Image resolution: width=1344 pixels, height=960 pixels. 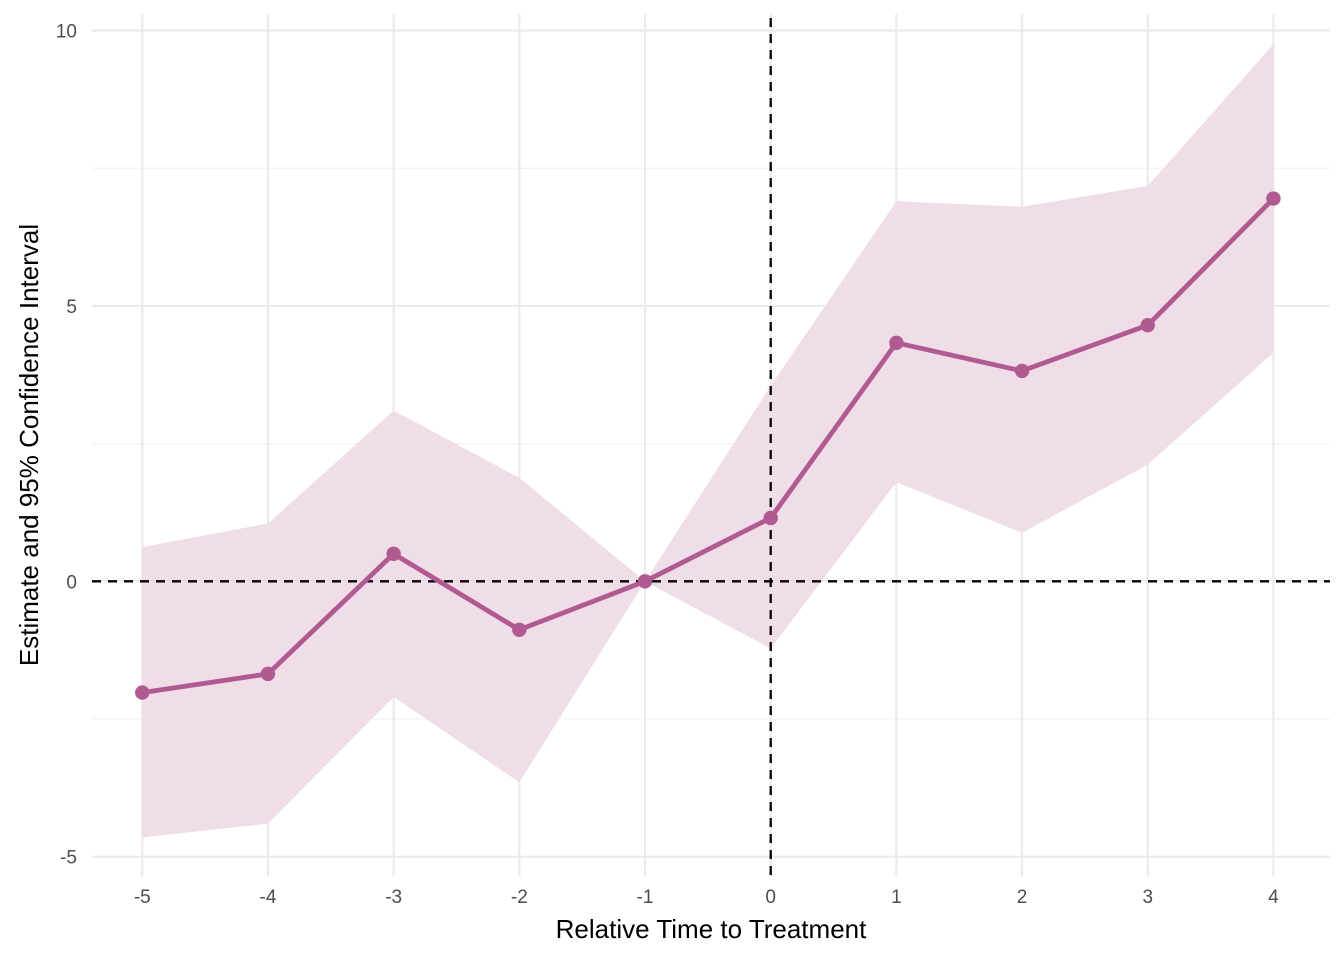 I want to click on x-axis-title: Relative Time to Treatment, so click(x=711, y=929).